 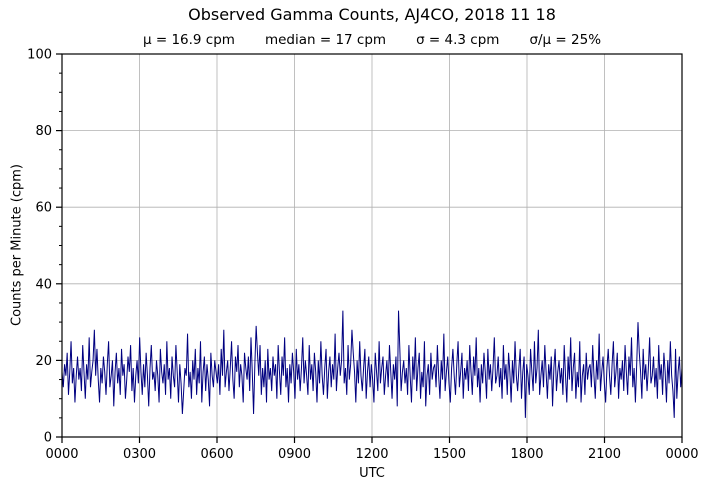 What do you see at coordinates (139, 454) in the screenshot?
I see `x-tick-label: 0300` at bounding box center [139, 454].